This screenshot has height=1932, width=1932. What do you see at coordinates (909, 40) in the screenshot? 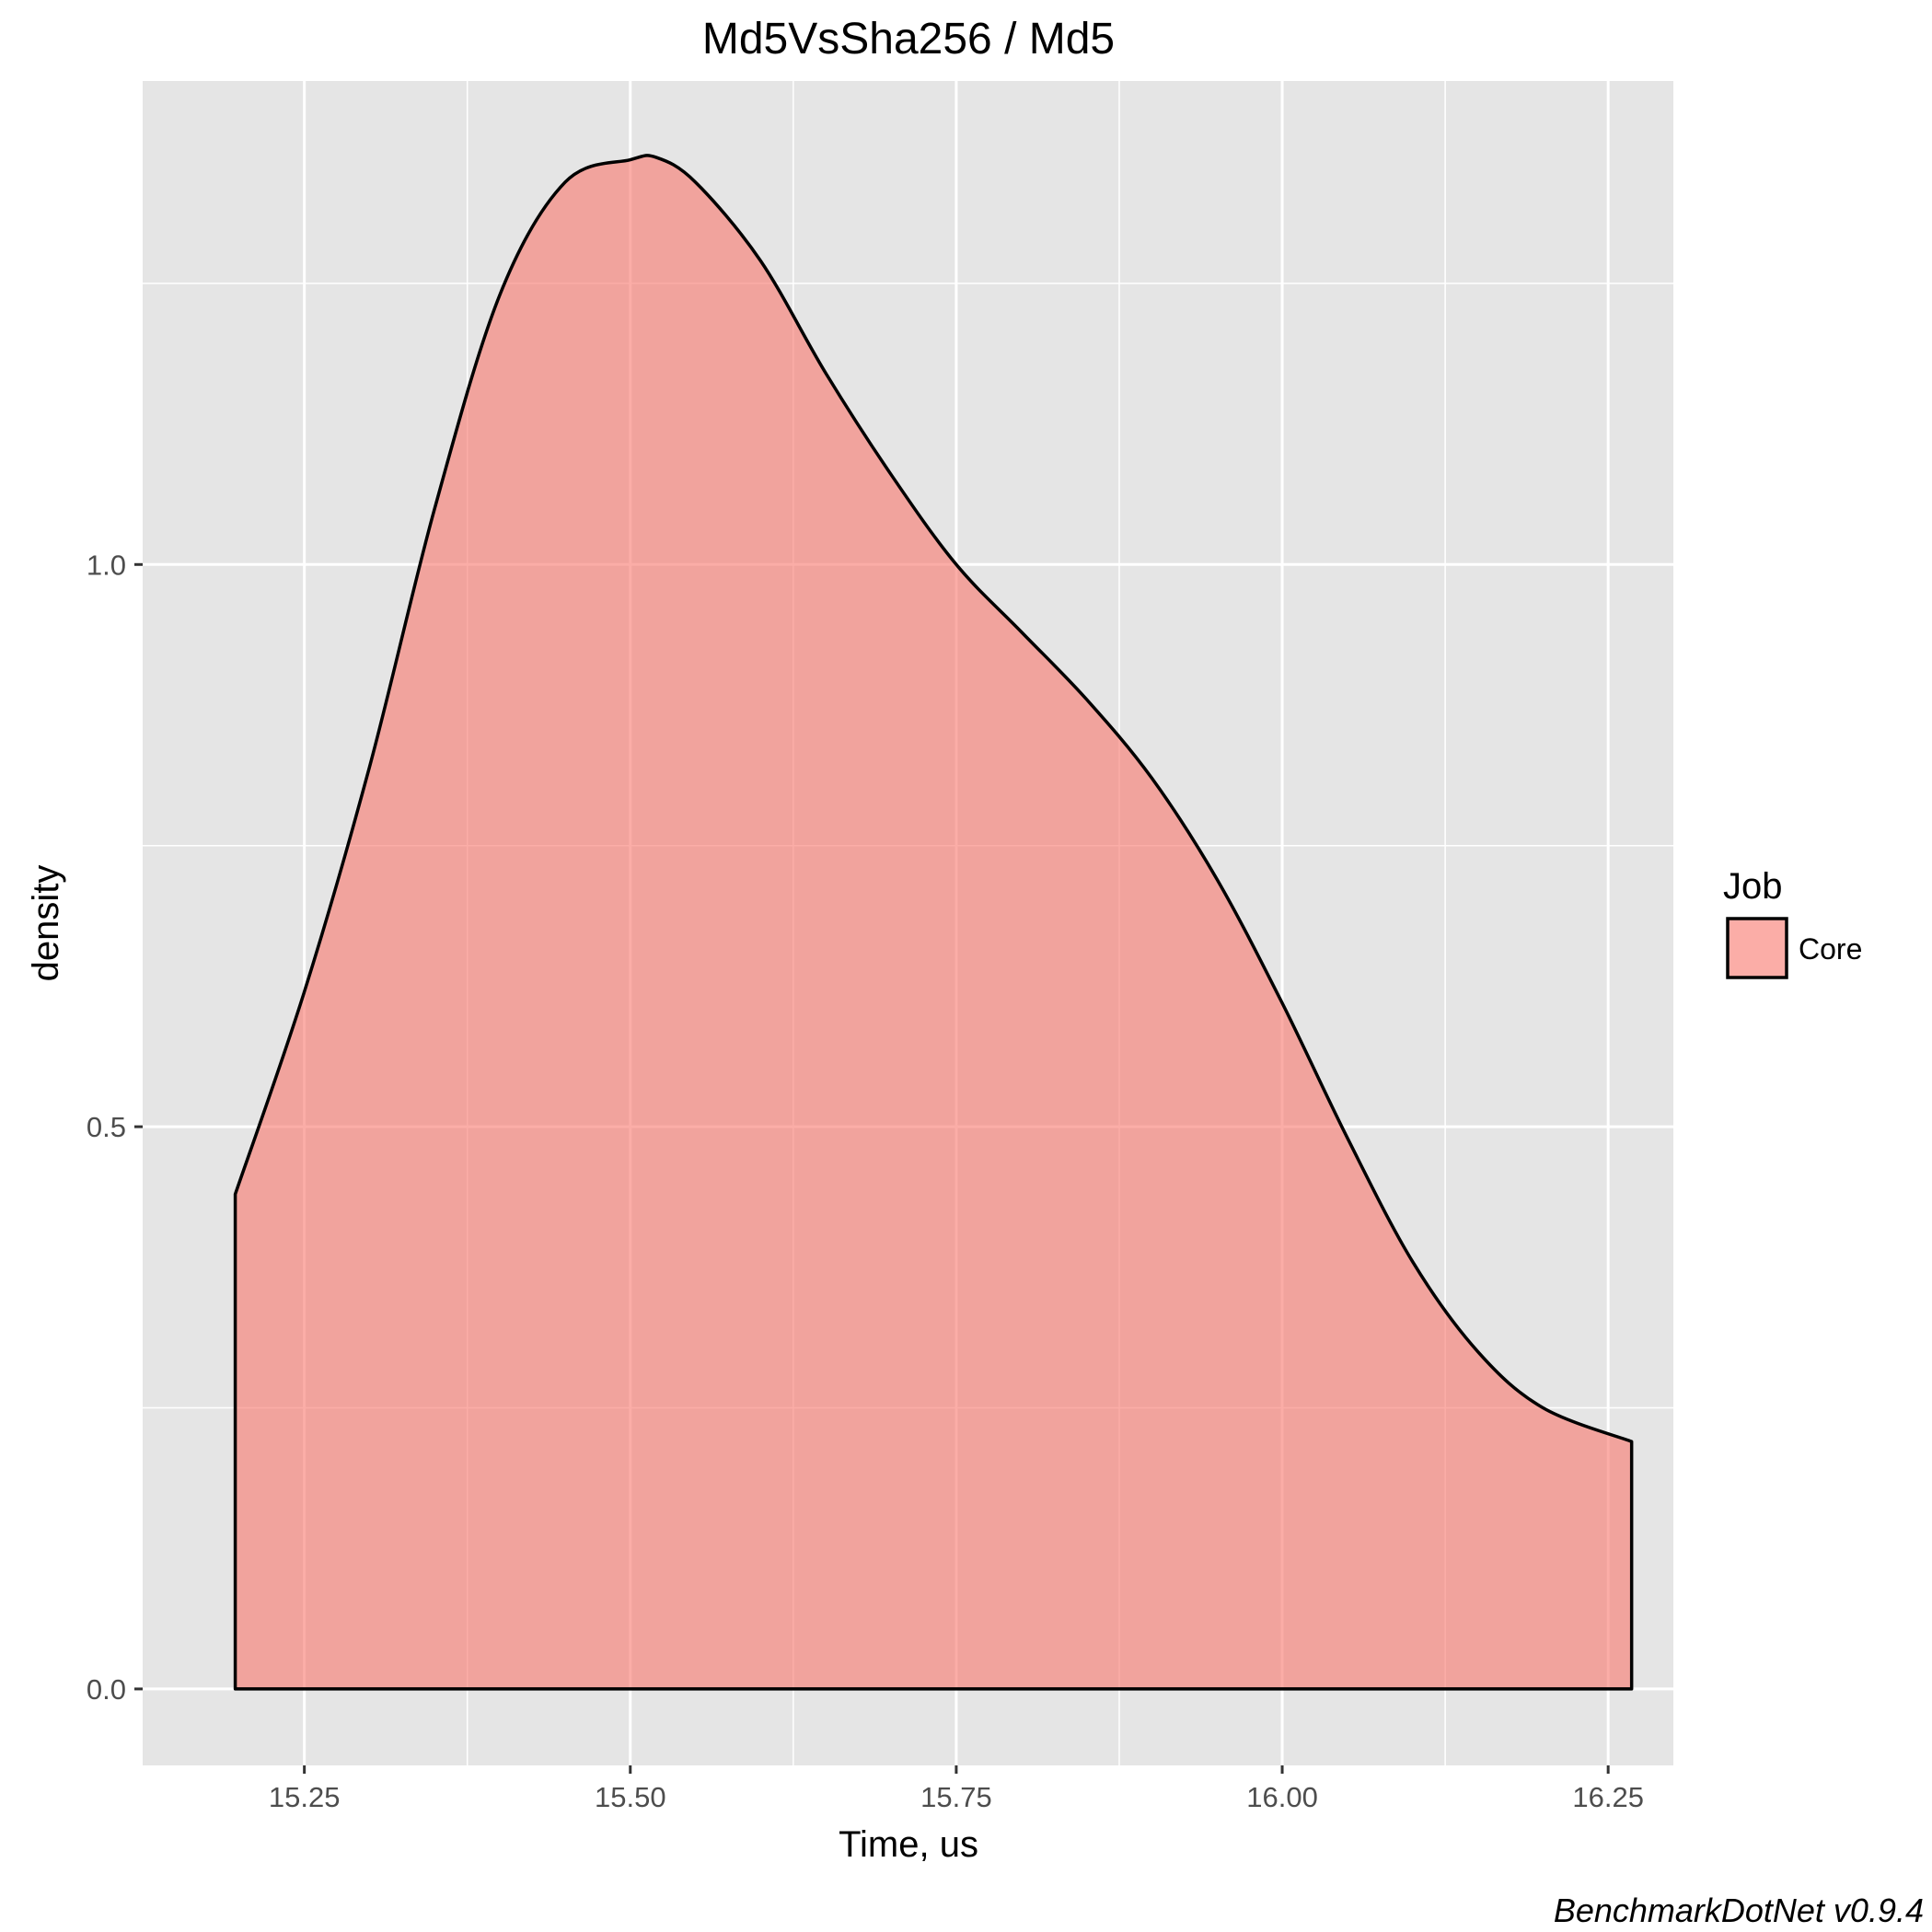
I see `chart-title: Md5VsSha256 / Md5` at bounding box center [909, 40].